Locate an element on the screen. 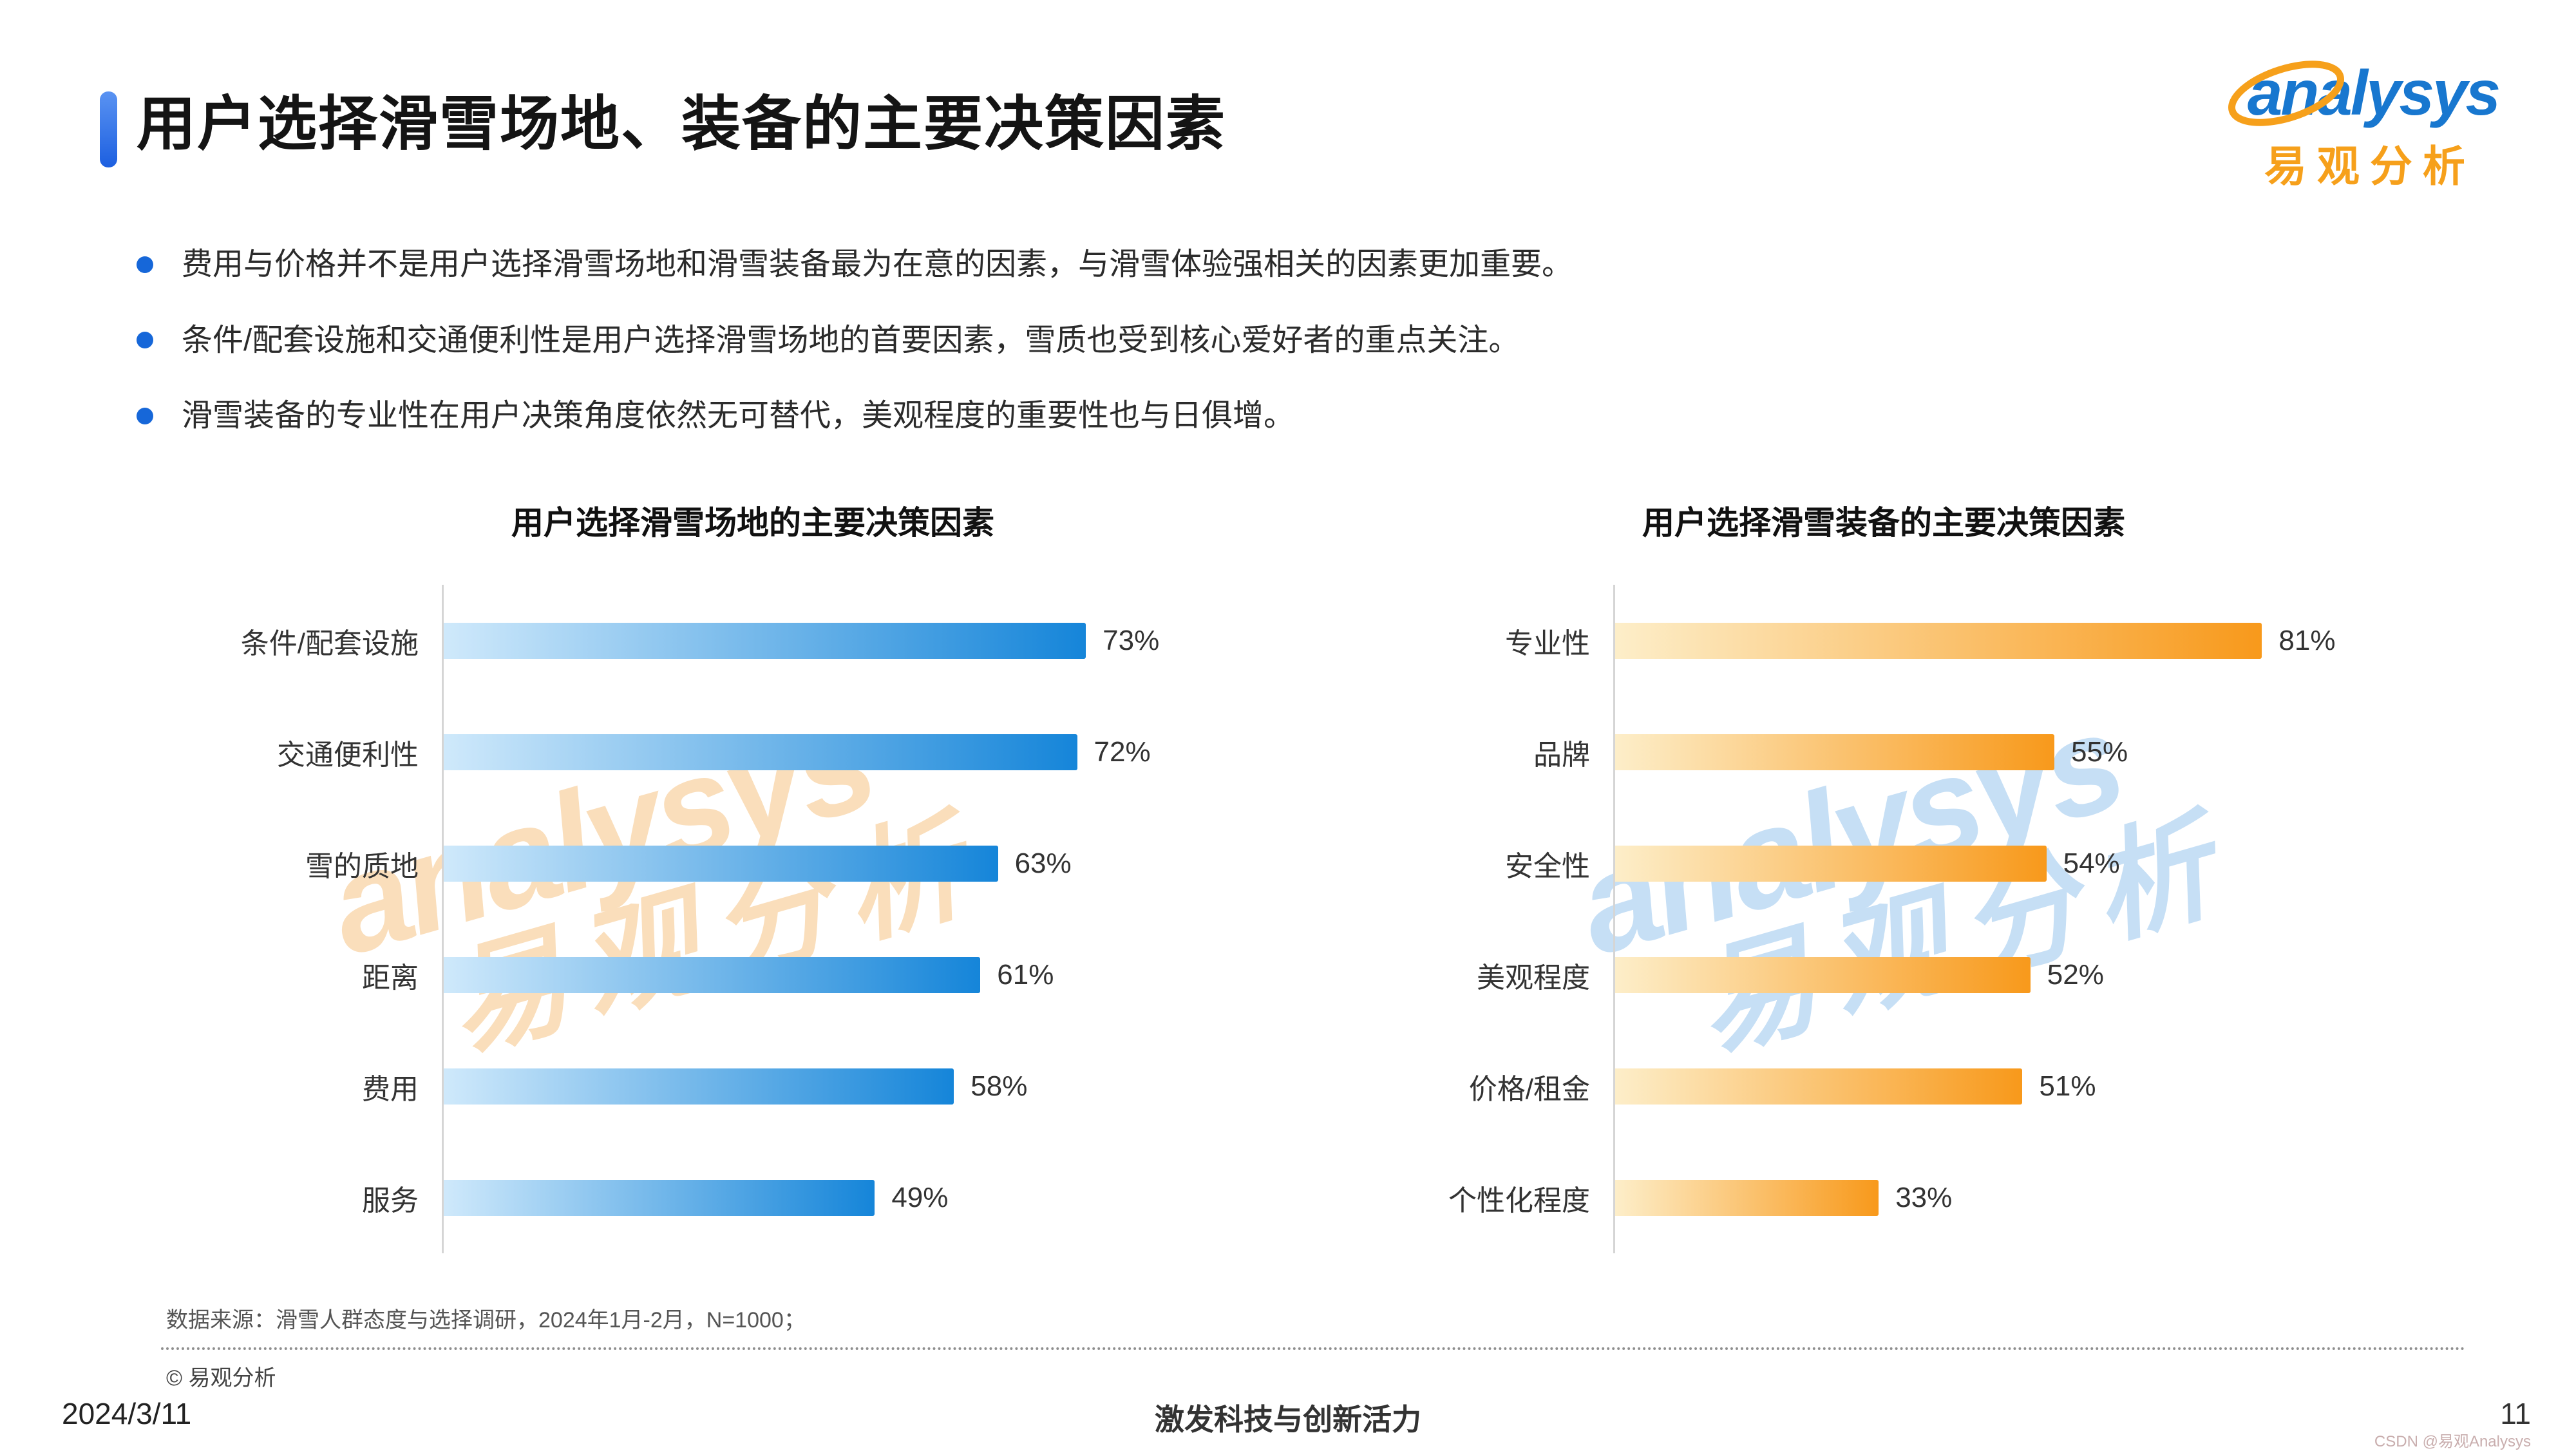  bar-track: 55% is located at coordinates (2014, 752).